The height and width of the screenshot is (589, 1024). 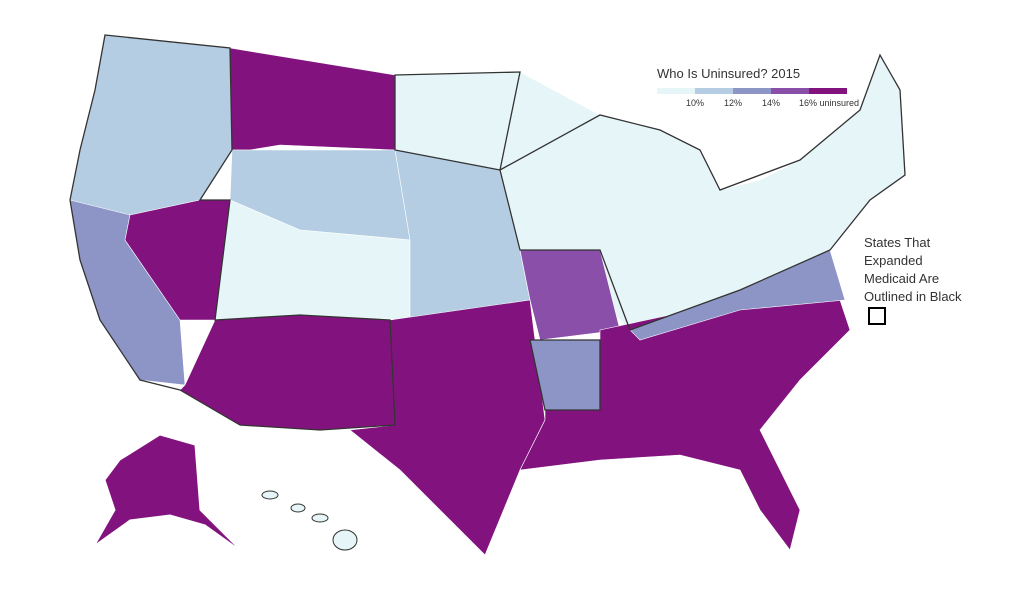 What do you see at coordinates (829, 103) in the screenshot?
I see `legend-label: 16% uninsured` at bounding box center [829, 103].